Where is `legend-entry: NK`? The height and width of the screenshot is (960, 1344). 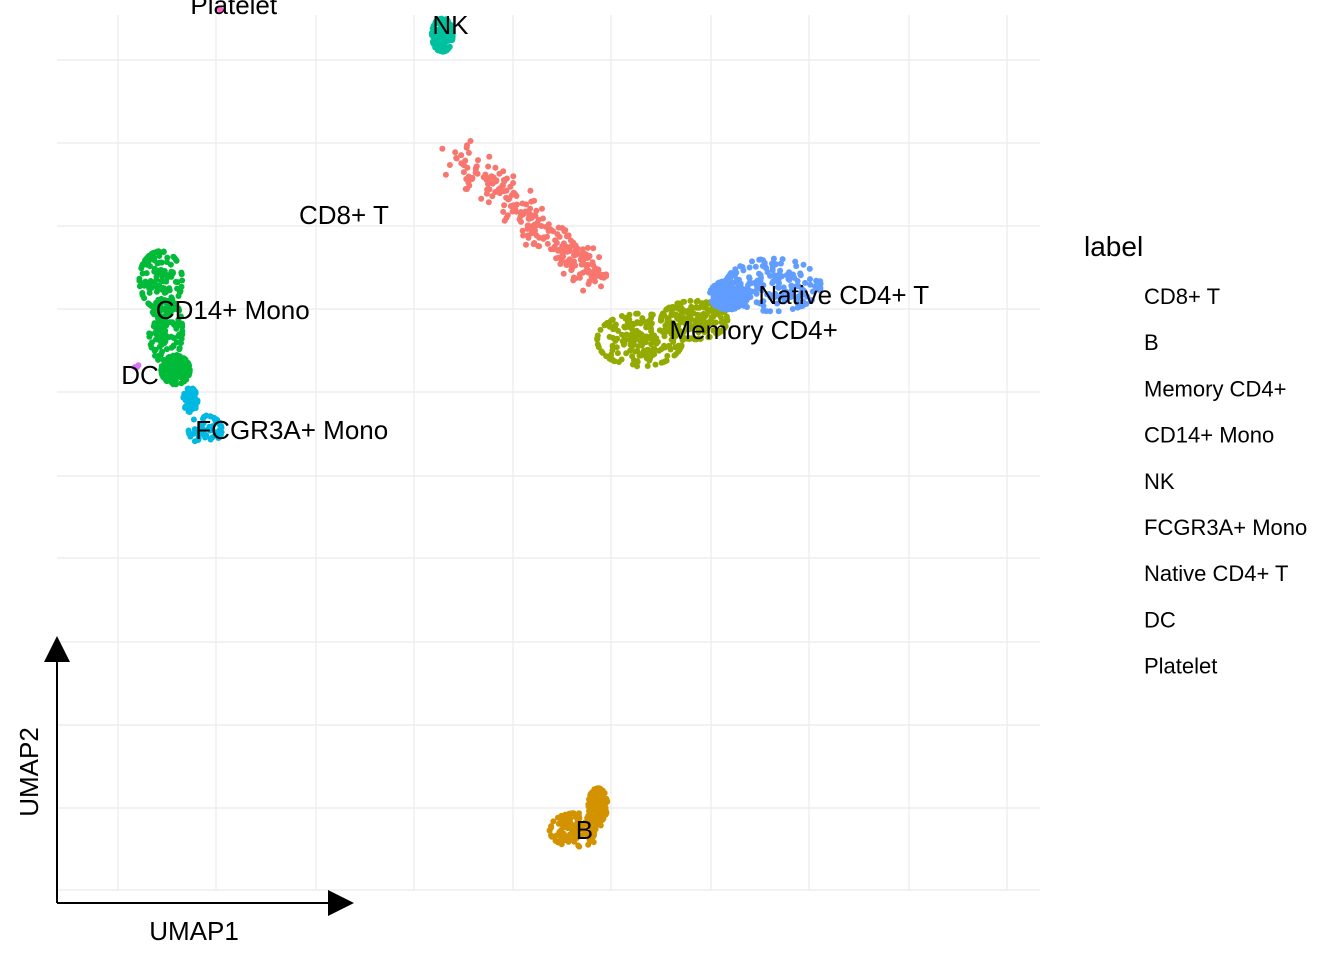
legend-entry: NK is located at coordinates (1159, 481).